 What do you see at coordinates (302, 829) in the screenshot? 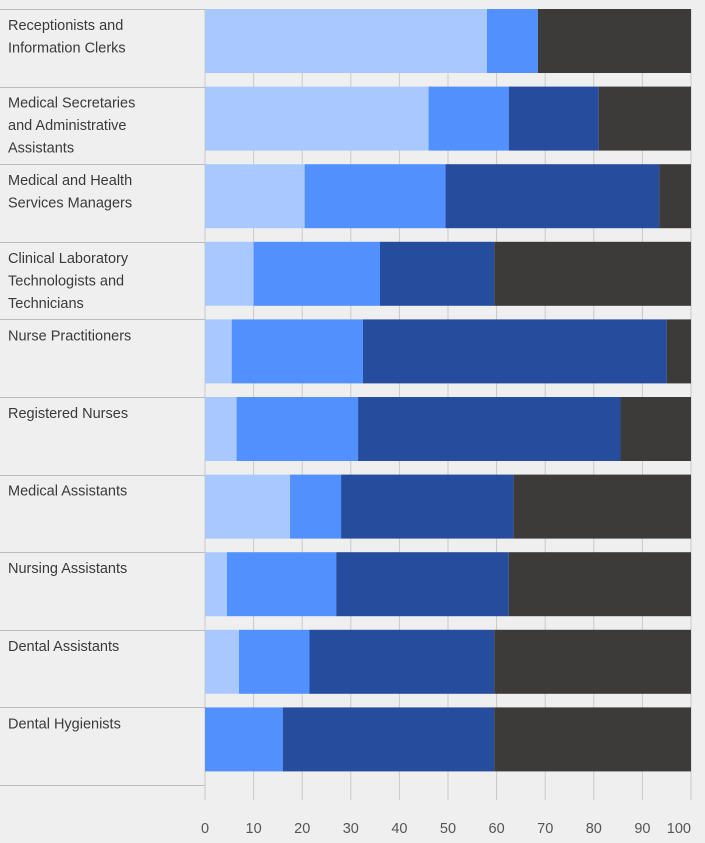
I see `x-tick-label: 20` at bounding box center [302, 829].